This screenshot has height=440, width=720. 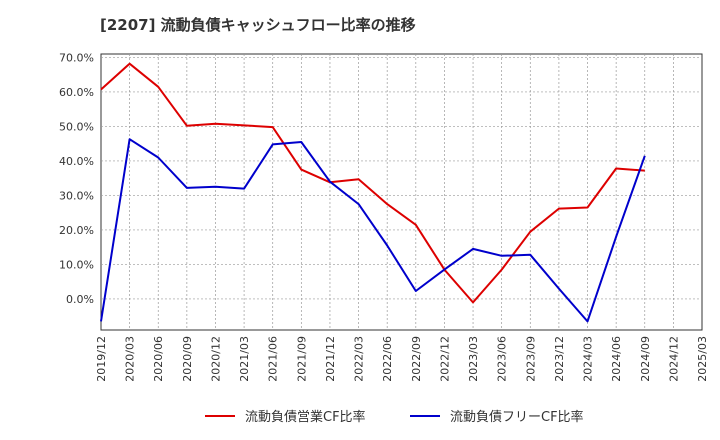 What do you see at coordinates (187, 359) in the screenshot?
I see `x-tick-label: 2020/09` at bounding box center [187, 359].